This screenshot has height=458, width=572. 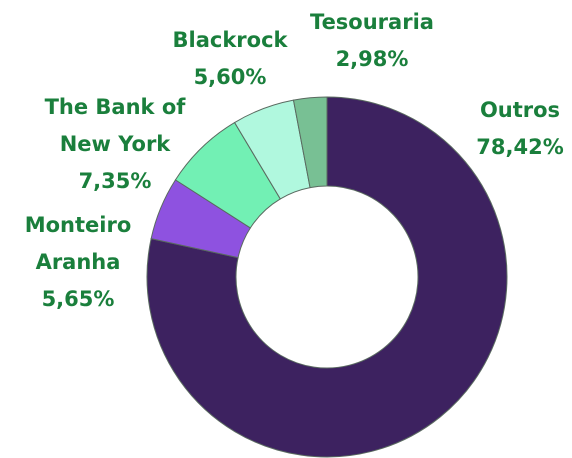 I want to click on category-label: Tesouraria, so click(x=372, y=22).